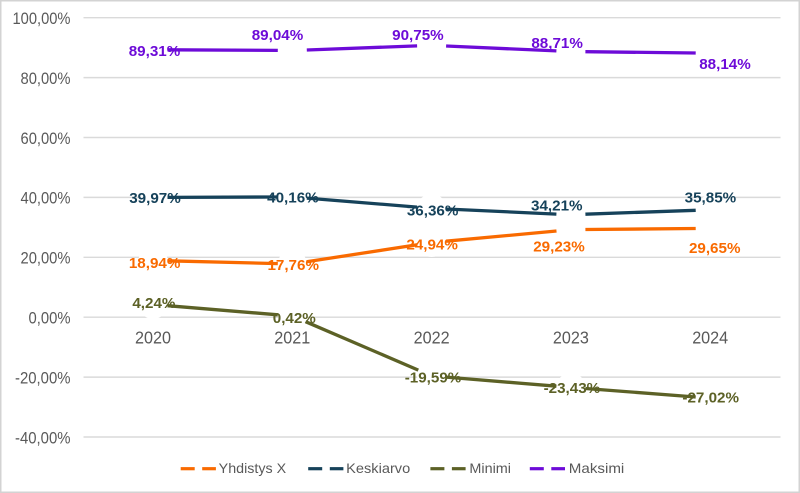 The image size is (800, 493). I want to click on svg-text: 39,97%, so click(155, 198).